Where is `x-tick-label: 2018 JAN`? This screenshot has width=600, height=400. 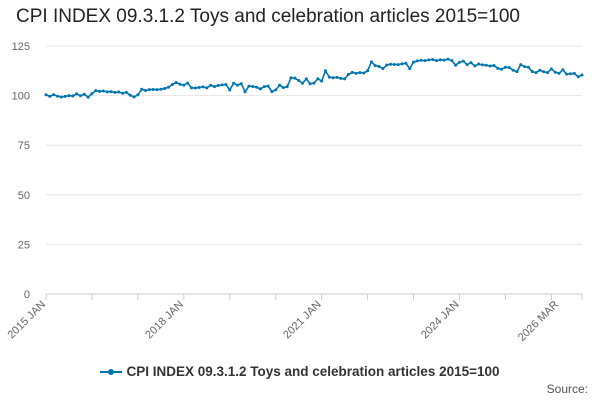
x-tick-label: 2018 JAN is located at coordinates (164, 320).